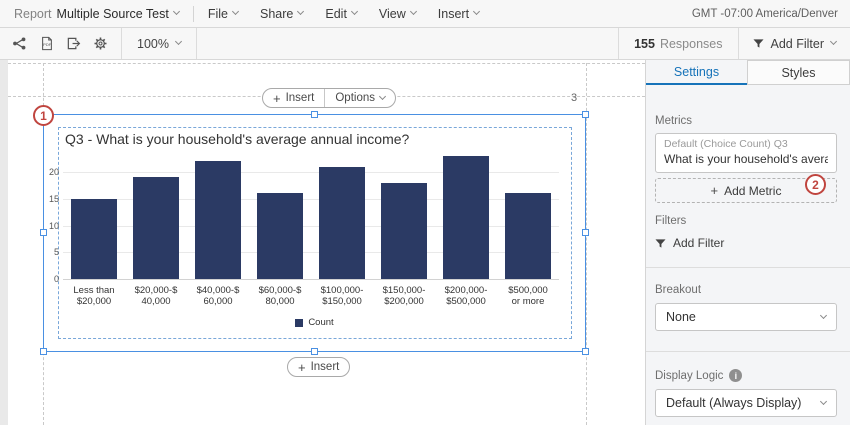  Describe the element at coordinates (696, 72) in the screenshot. I see `tab-settings: Settings` at that location.